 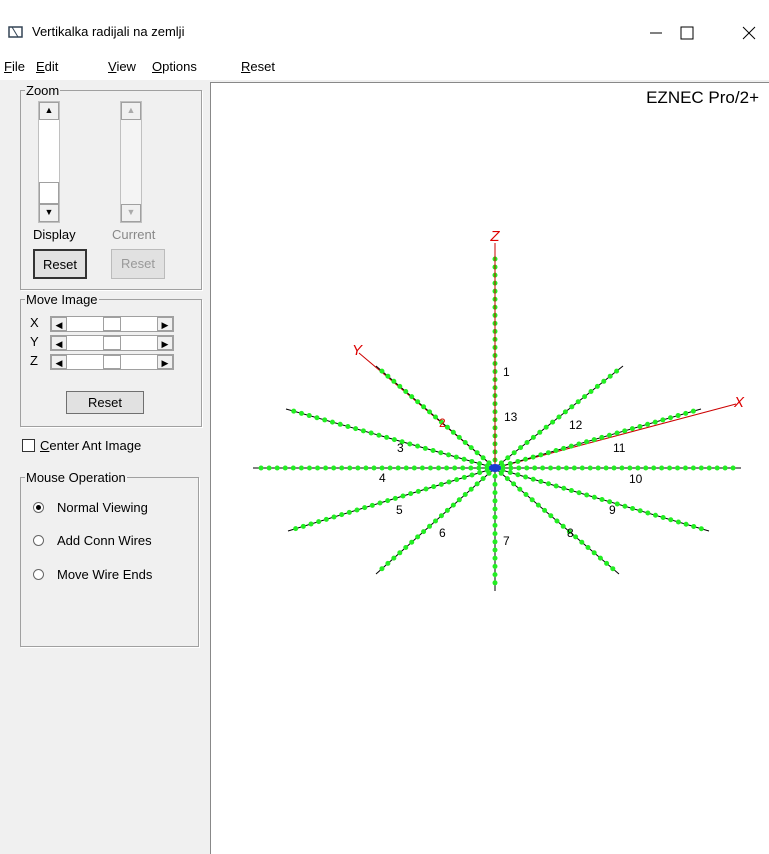 What do you see at coordinates (704, 33) in the screenshot?
I see `window-controls` at bounding box center [704, 33].